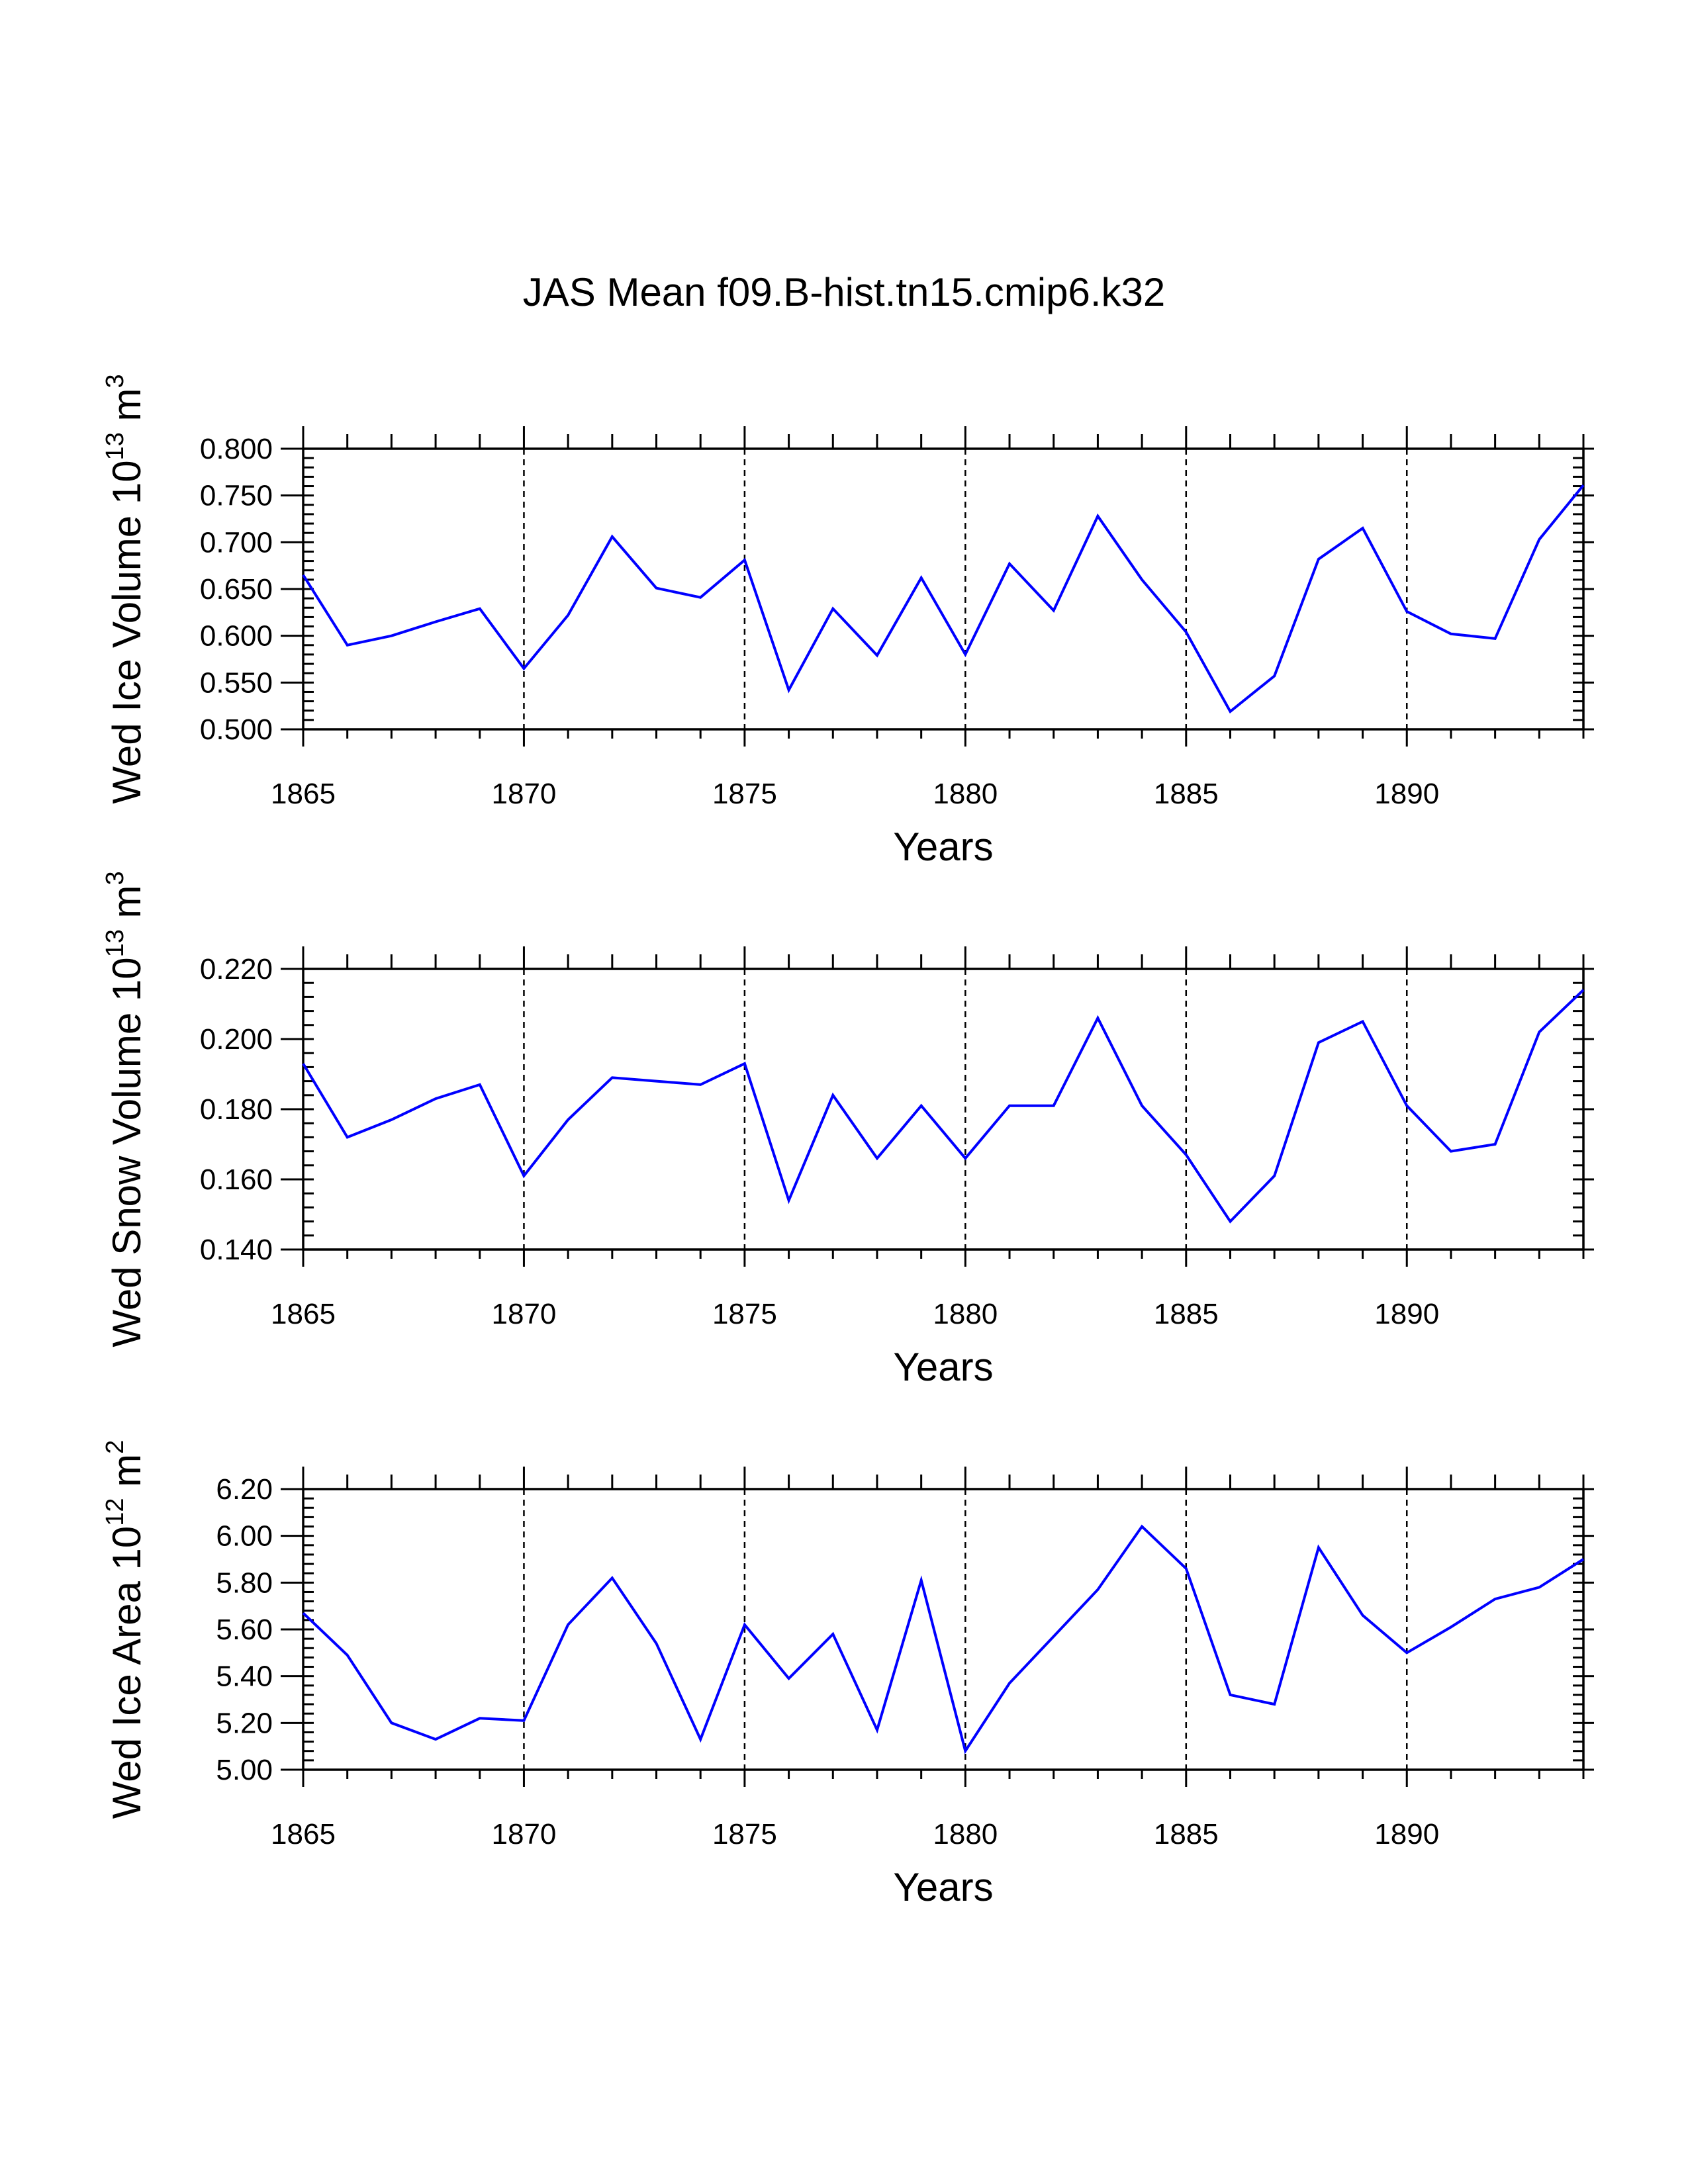 This screenshot has width=1688, height=2184. What do you see at coordinates (236, 969) in the screenshot?
I see `y-tick-label: 0.220` at bounding box center [236, 969].